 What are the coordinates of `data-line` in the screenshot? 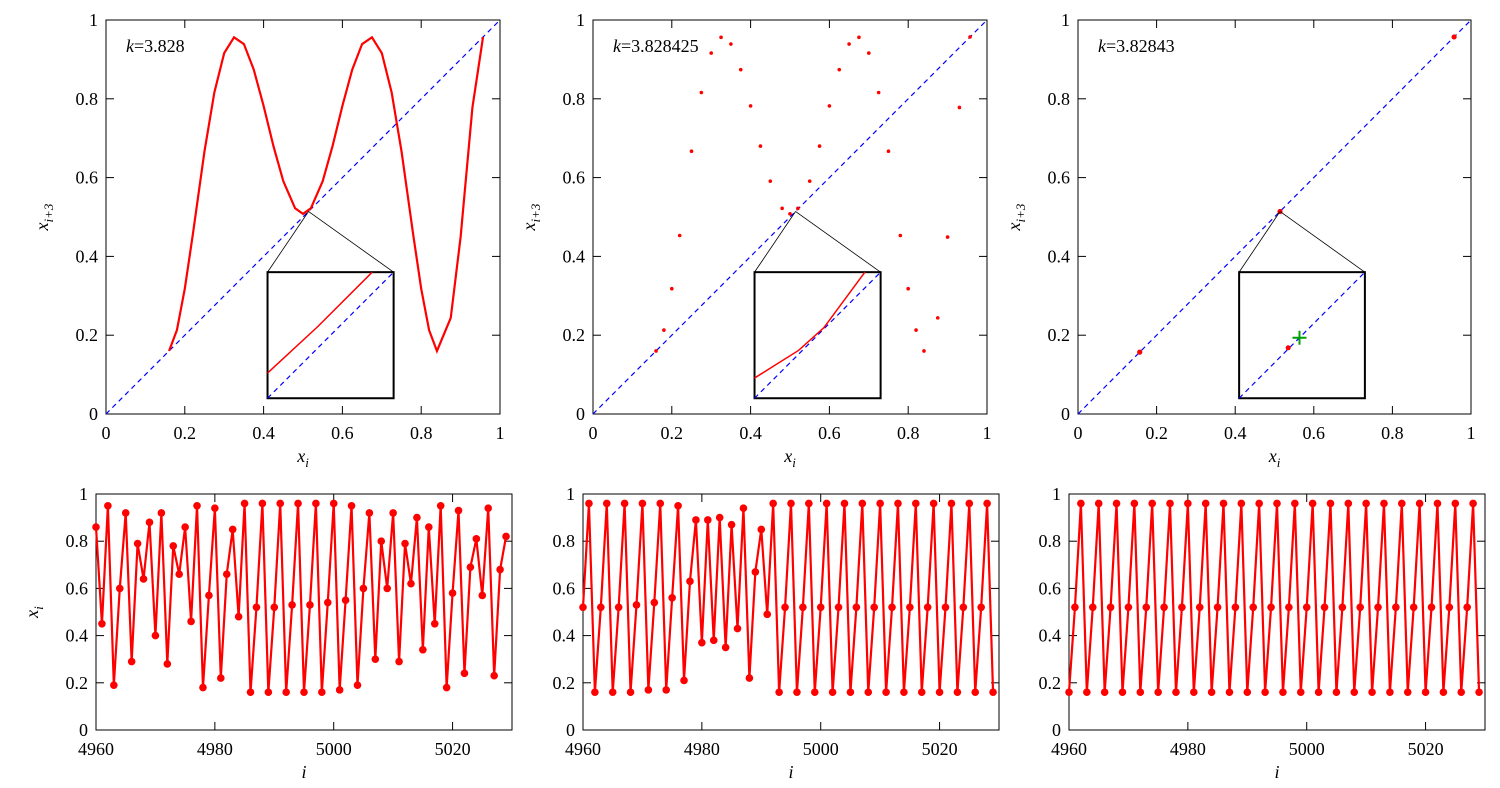 It's located at (320, 322).